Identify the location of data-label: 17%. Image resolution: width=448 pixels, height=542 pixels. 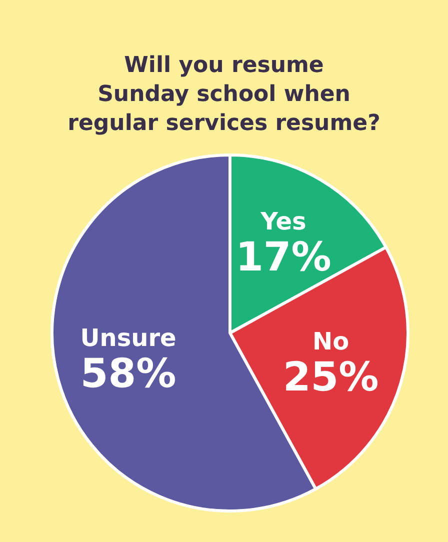
(284, 257).